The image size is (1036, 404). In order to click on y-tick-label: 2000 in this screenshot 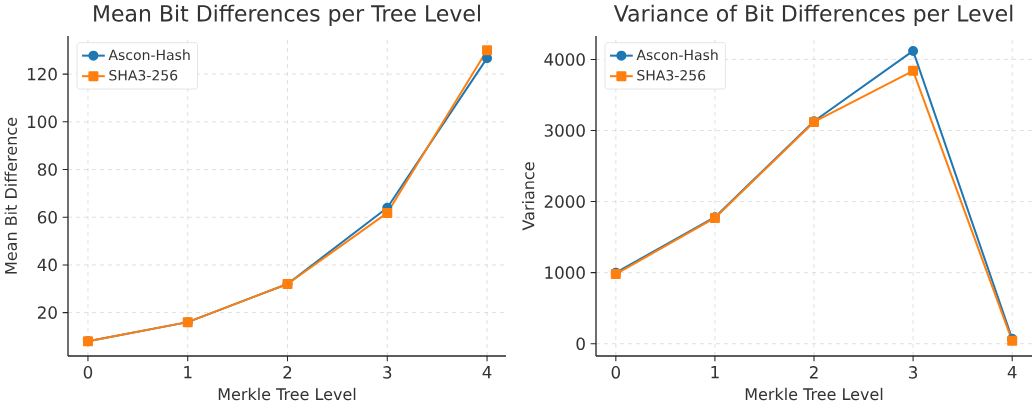, I will do `click(564, 201)`.